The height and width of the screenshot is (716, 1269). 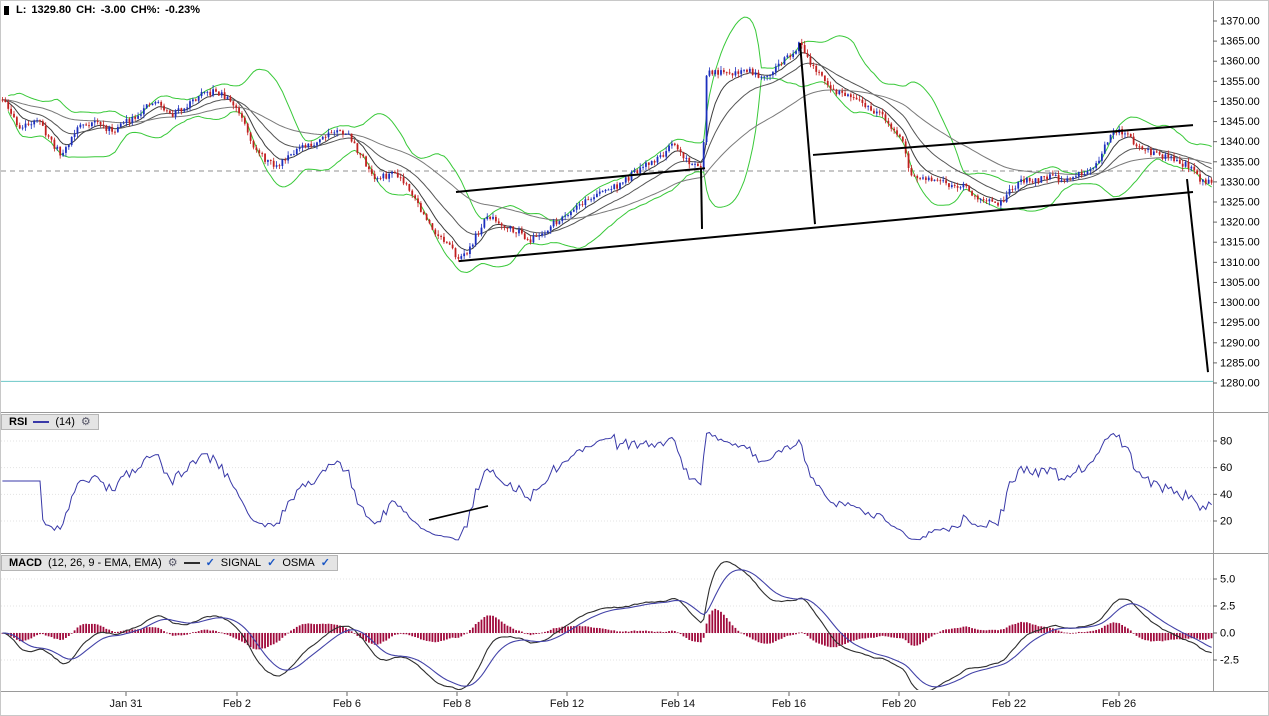 What do you see at coordinates (1227, 580) in the screenshot?
I see `svg-text: 5.0` at bounding box center [1227, 580].